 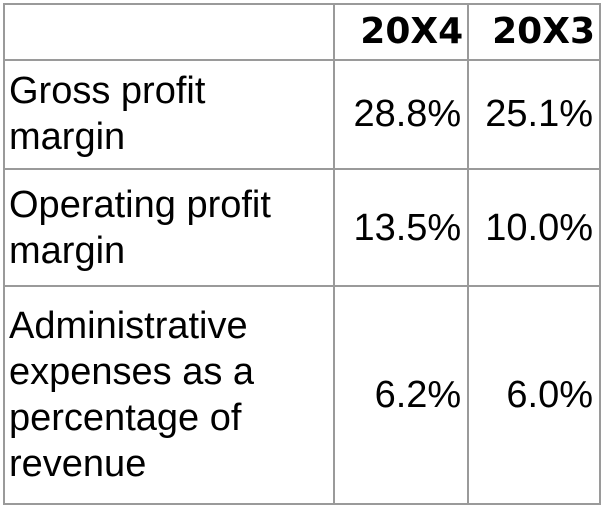 I want to click on value-20x3: 25.1%, so click(x=534, y=114).